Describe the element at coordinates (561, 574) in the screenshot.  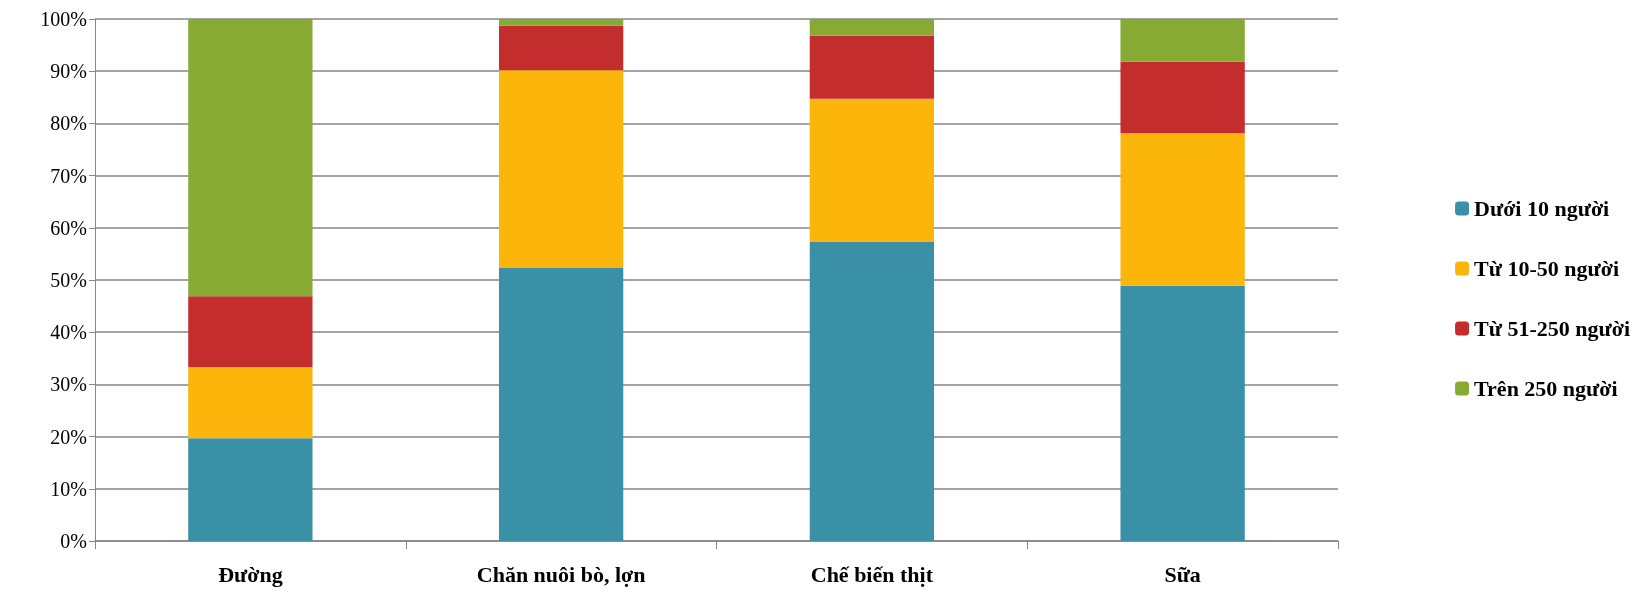
I see `x-tick-label: Chăn nuôi bò, lợn` at that location.